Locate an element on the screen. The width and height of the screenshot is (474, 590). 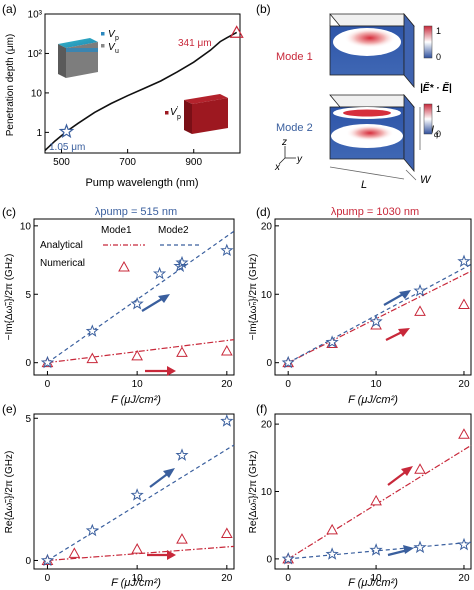
penetration-curve is located at coordinates (141, 91).